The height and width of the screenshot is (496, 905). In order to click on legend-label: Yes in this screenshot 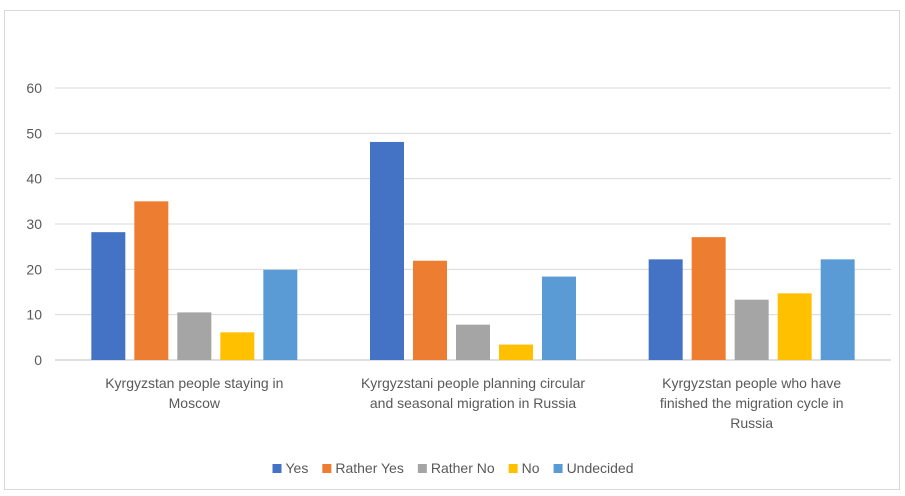, I will do `click(297, 468)`.